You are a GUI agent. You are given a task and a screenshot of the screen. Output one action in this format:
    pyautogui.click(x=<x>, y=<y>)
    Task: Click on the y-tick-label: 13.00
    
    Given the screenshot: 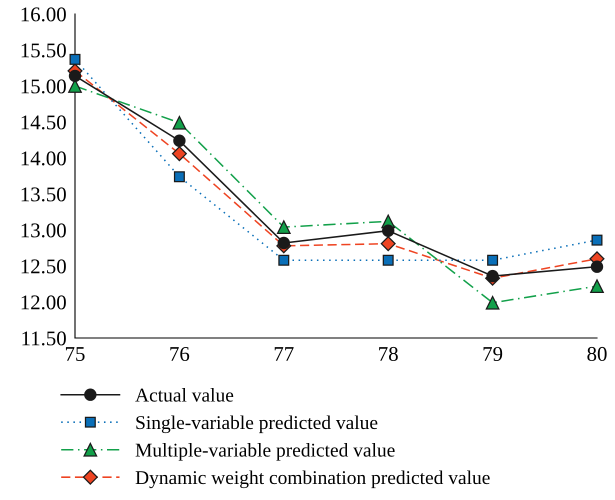 What is the action you would take?
    pyautogui.click(x=44, y=230)
    